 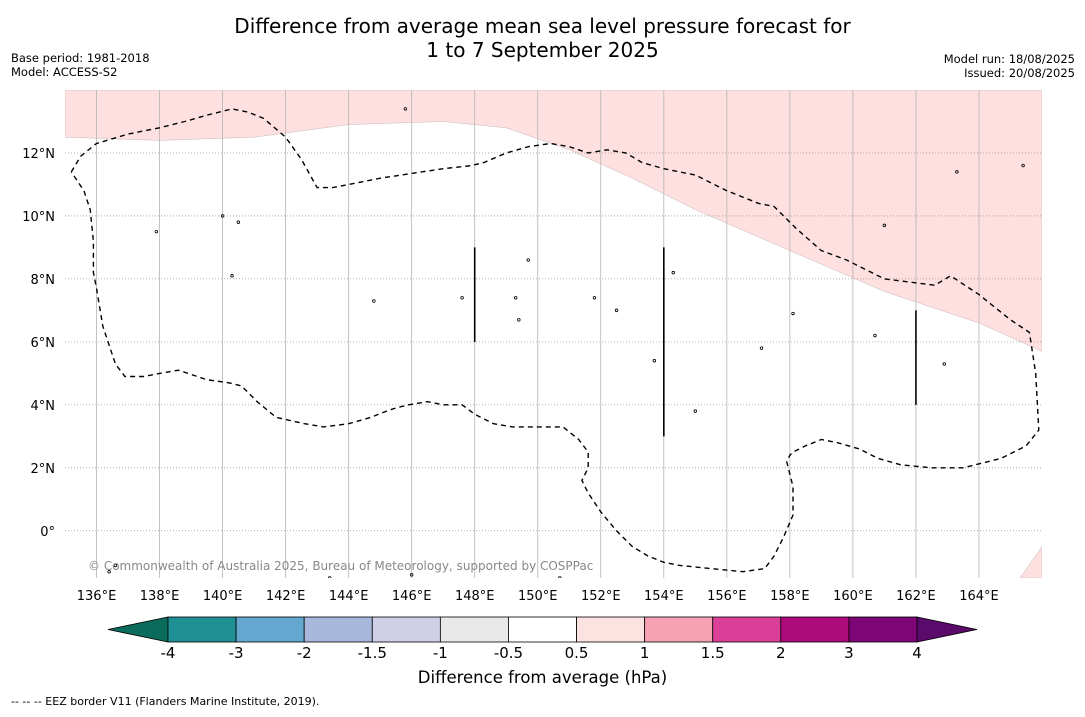 I want to click on base-period-text: Base period: 1981-2018, so click(x=80, y=58).